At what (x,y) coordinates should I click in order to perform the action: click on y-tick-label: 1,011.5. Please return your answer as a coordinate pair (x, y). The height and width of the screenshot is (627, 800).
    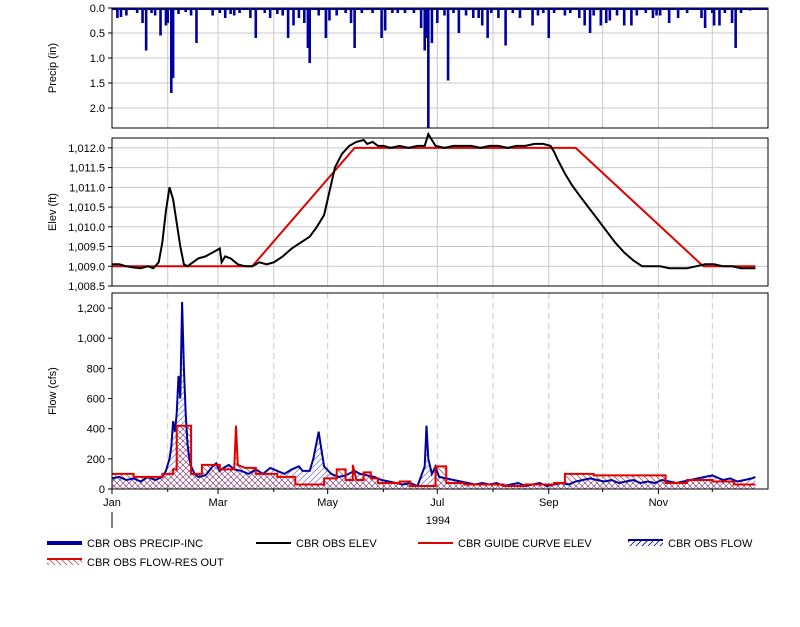
    Looking at the image, I should click on (87, 169).